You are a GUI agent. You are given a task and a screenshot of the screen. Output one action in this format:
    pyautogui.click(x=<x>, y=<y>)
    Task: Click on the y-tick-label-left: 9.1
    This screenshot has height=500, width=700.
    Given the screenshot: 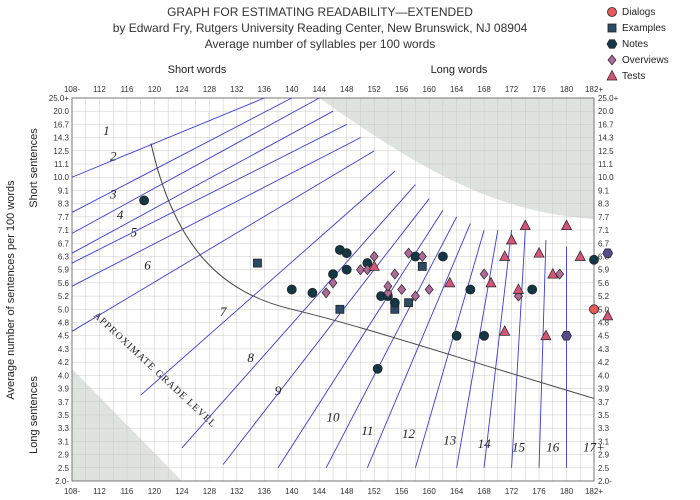 What is the action you would take?
    pyautogui.click(x=64, y=190)
    